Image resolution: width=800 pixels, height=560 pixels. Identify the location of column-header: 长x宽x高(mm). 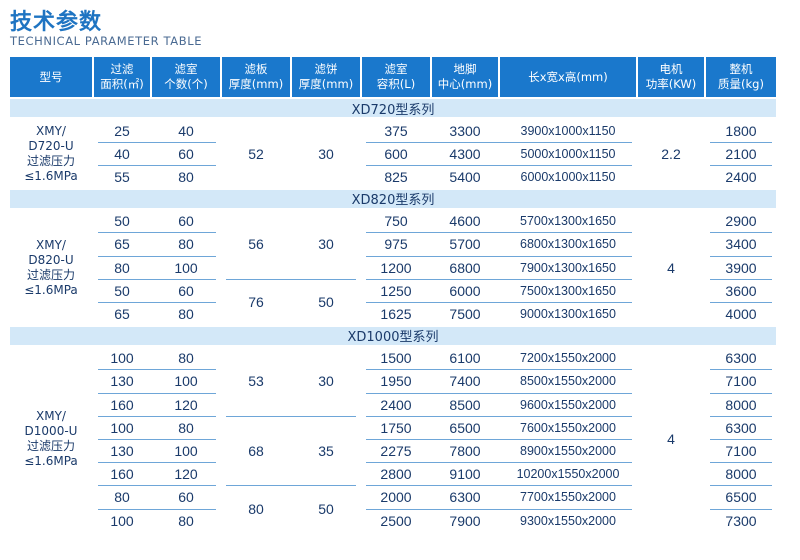
(568, 77).